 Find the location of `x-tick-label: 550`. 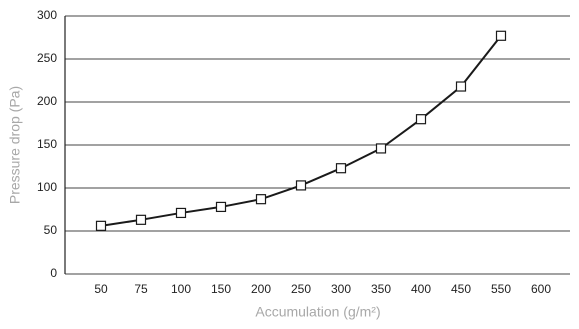

x-tick-label: 550 is located at coordinates (501, 289).